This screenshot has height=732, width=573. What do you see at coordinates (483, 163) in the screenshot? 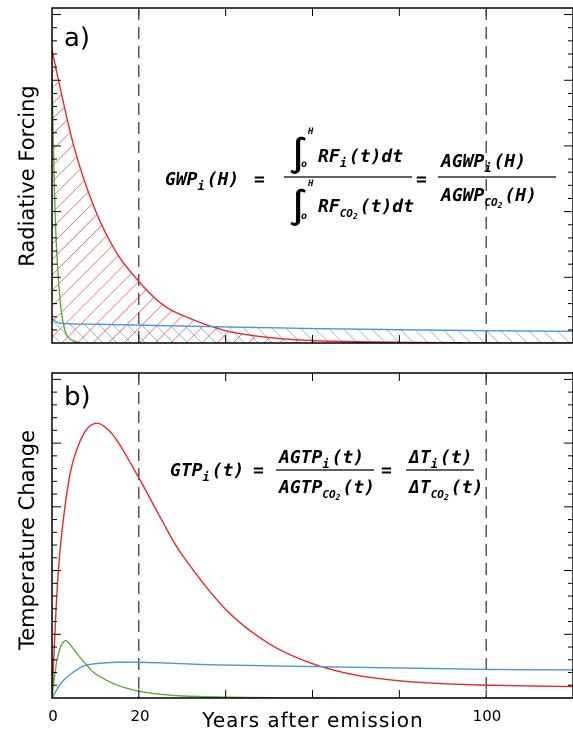
I see `svg-text:AGWPi(H): AGWPi (H)` at bounding box center [483, 163].